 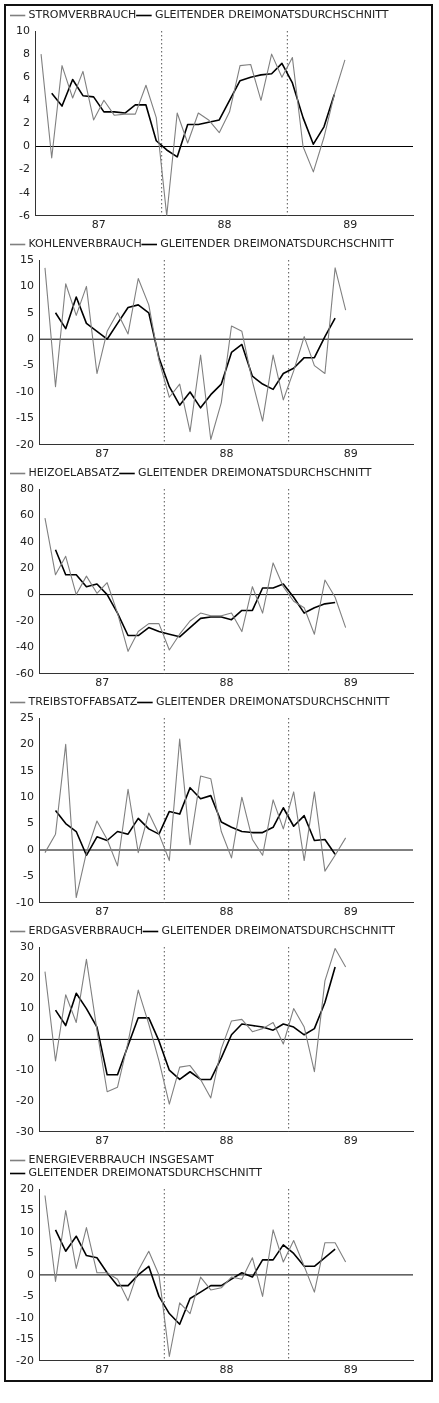 What do you see at coordinates (25, 673) in the screenshot?
I see `y-tick-label: -60` at bounding box center [25, 673].